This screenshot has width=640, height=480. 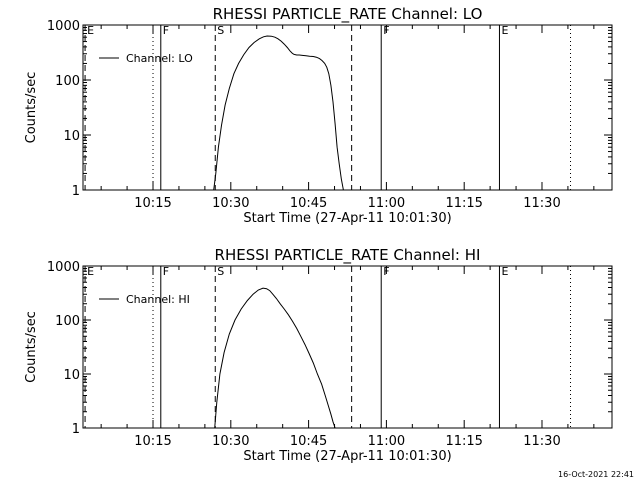 What do you see at coordinates (159, 58) in the screenshot?
I see `legend-label: Channel: LO` at bounding box center [159, 58].